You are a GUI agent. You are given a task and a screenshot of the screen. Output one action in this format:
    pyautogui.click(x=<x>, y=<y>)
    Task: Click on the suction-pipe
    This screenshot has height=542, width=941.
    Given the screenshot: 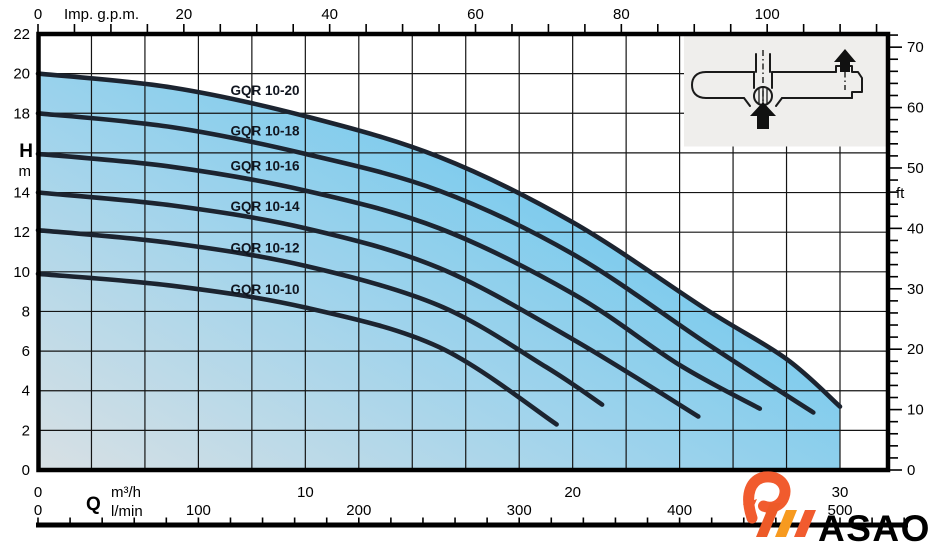 What is the action you would take?
    pyautogui.click(x=763, y=63)
    